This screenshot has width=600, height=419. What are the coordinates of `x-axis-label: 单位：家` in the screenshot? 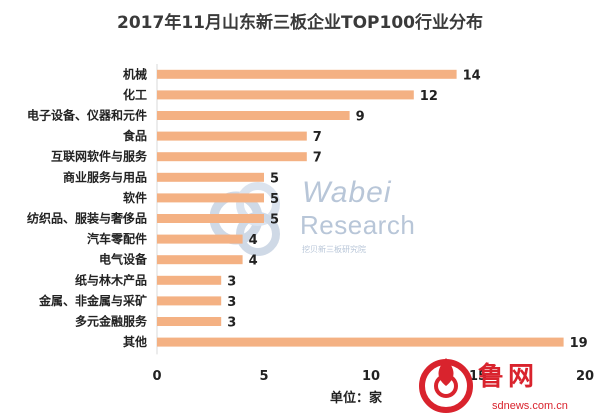 It's located at (356, 398).